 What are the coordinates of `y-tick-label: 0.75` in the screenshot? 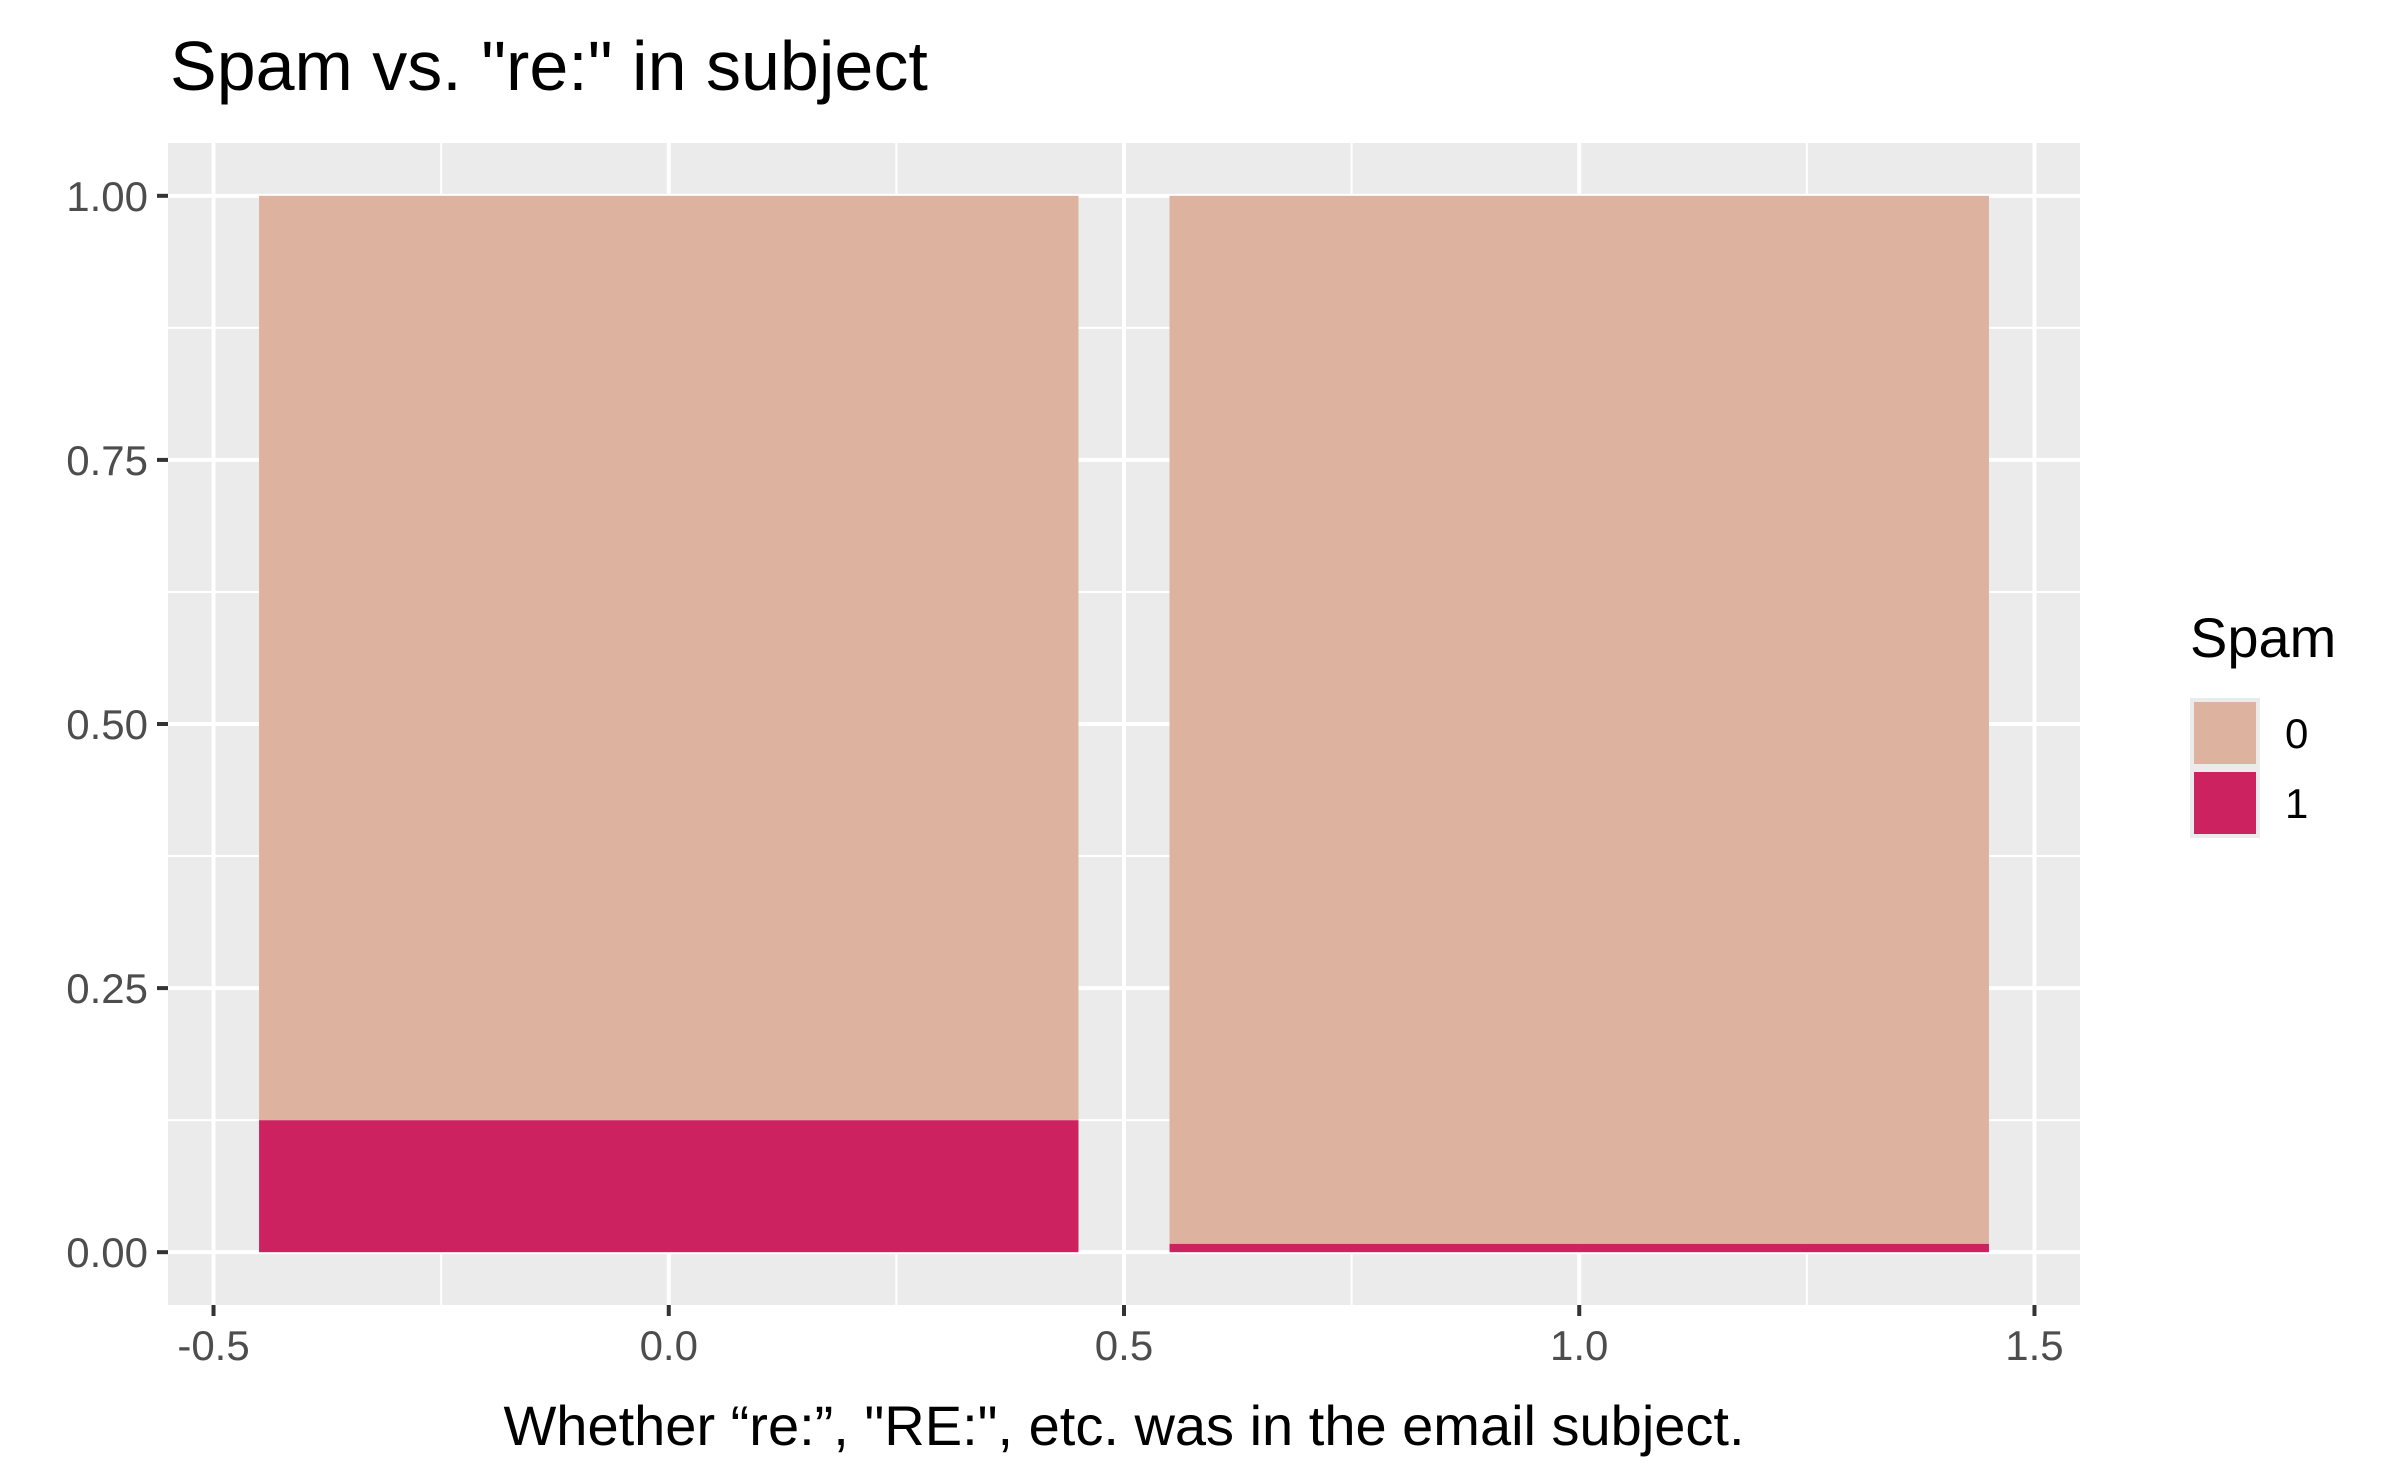 It's located at (107, 460).